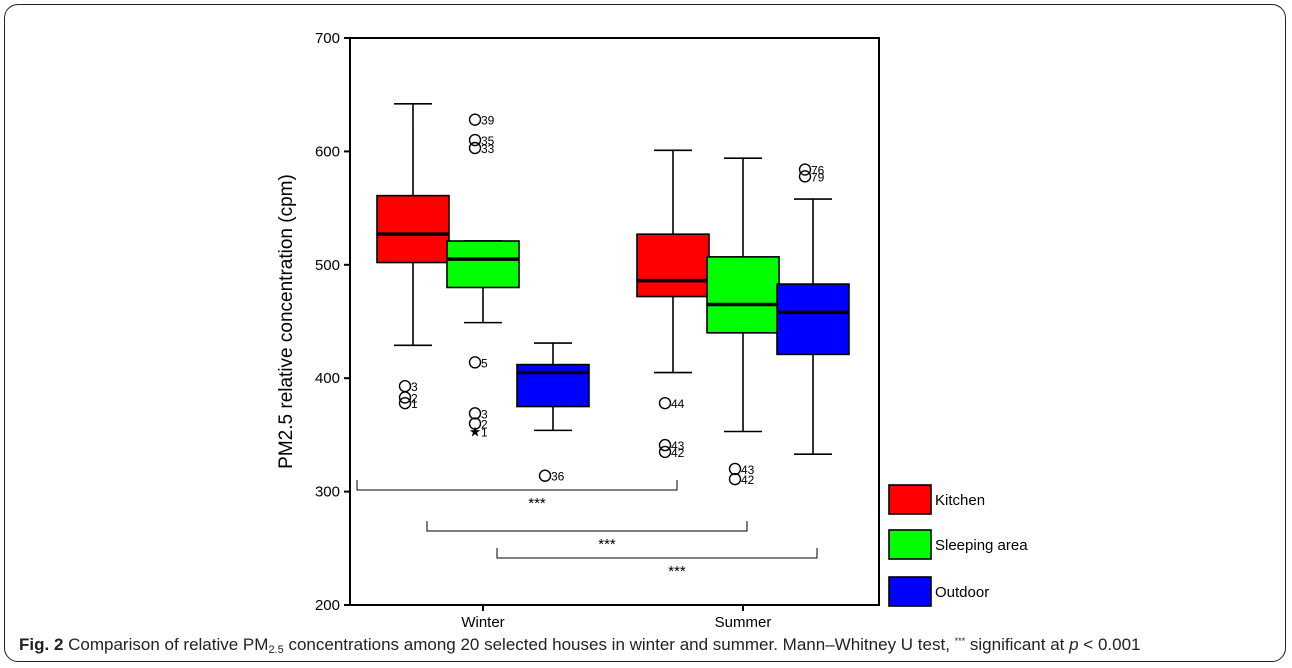 The image size is (1292, 668). Describe the element at coordinates (607, 544) in the screenshot. I see `significance-label-1: ***` at that location.